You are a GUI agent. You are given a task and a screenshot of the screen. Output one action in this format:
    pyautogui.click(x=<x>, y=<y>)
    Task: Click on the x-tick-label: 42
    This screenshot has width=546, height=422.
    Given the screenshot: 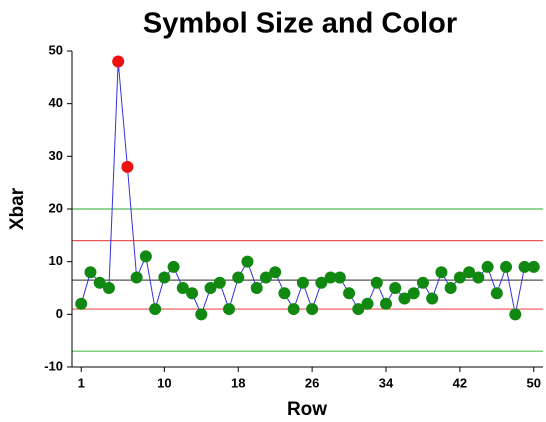 What is the action you would take?
    pyautogui.click(x=460, y=382)
    